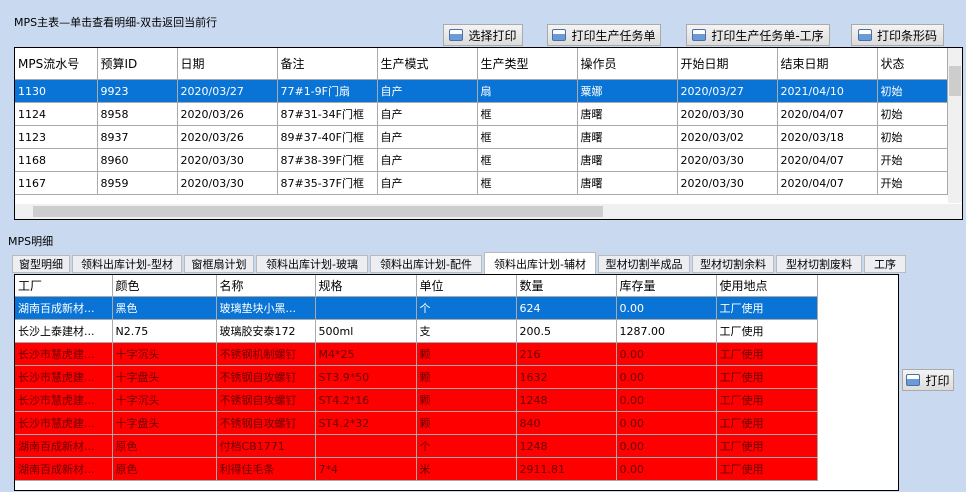  What do you see at coordinates (327, 114) in the screenshot?
I see `table-cell: 87#31-34F门框` at bounding box center [327, 114].